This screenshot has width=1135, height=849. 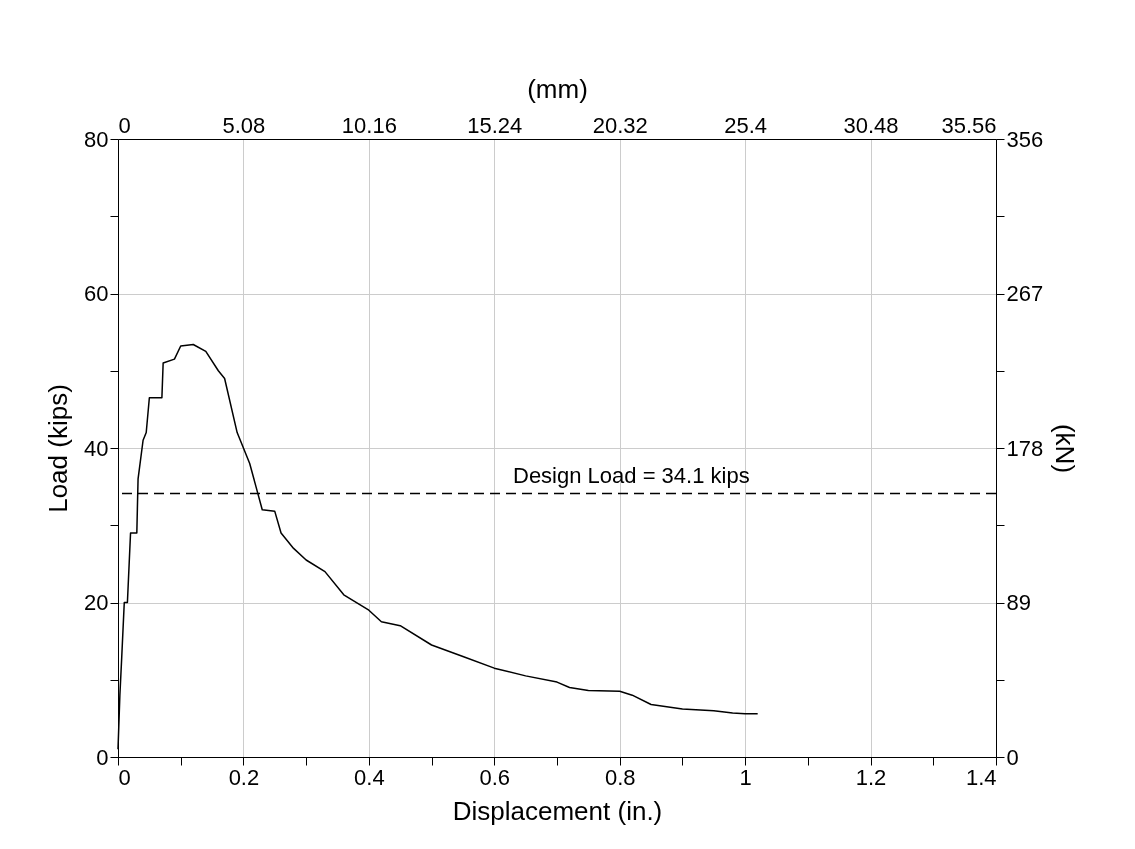 I want to click on x-tick-label: 0.4, so click(x=369, y=777).